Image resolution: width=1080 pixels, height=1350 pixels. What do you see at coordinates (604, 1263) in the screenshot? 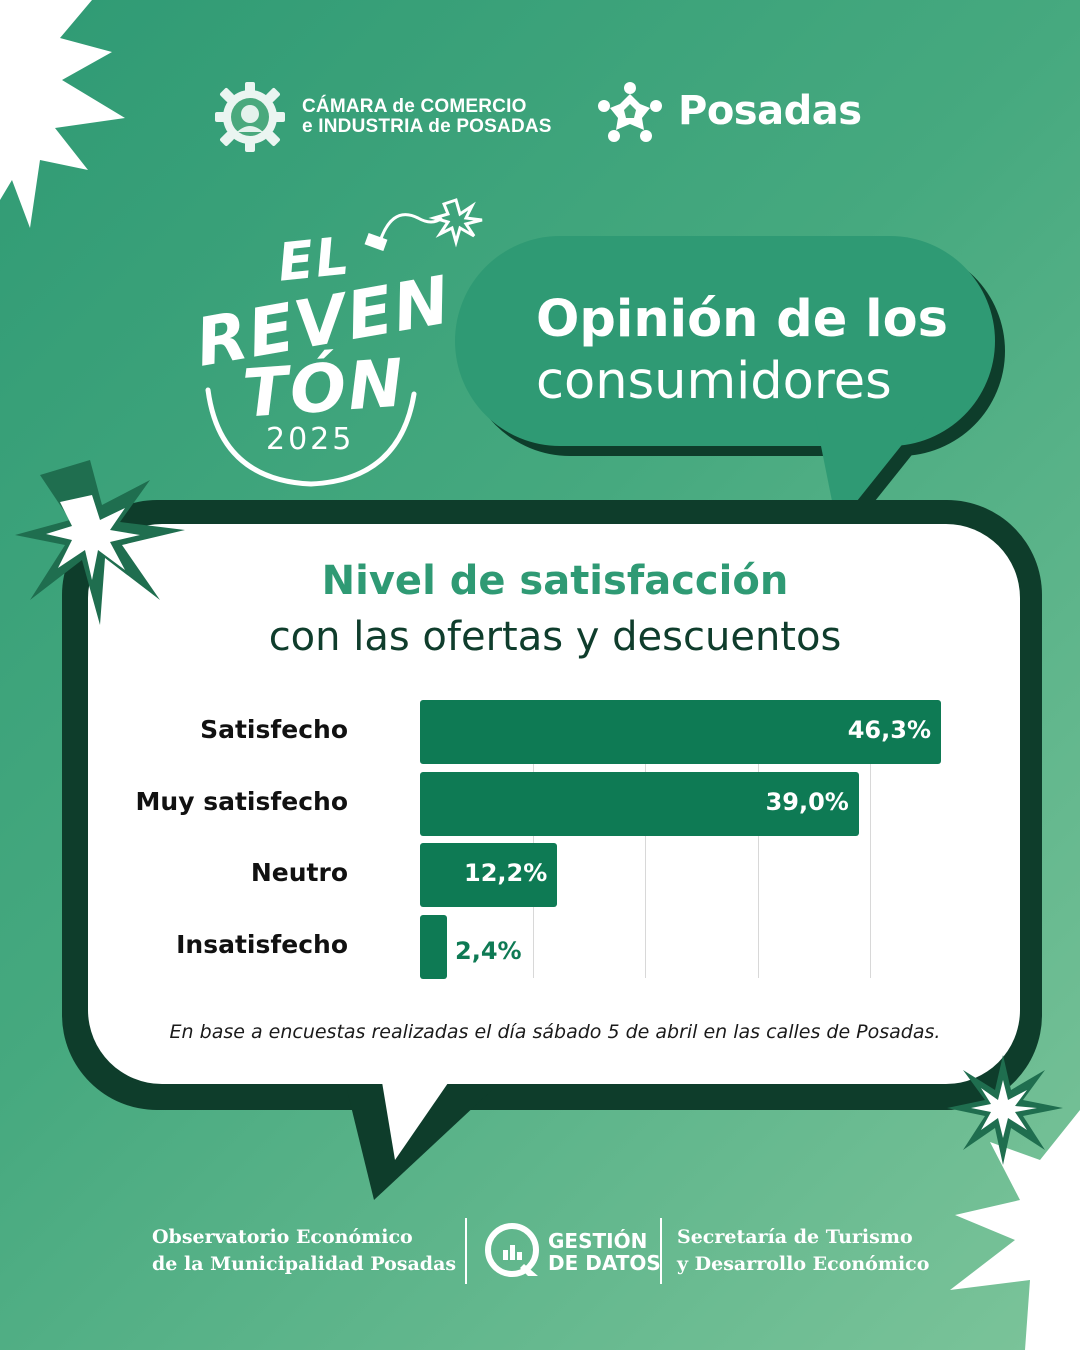
I see `gestion-line-2: DE DATOS` at bounding box center [604, 1263].